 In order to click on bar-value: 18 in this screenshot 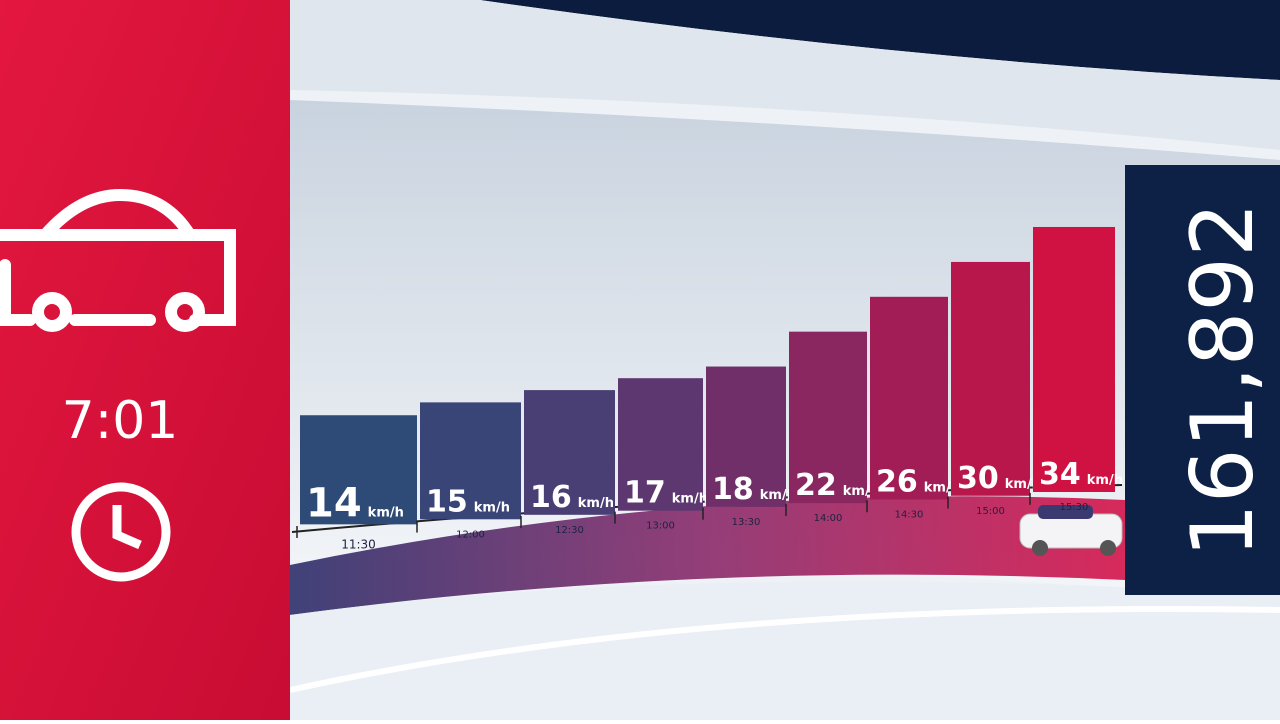, I will do `click(733, 489)`.